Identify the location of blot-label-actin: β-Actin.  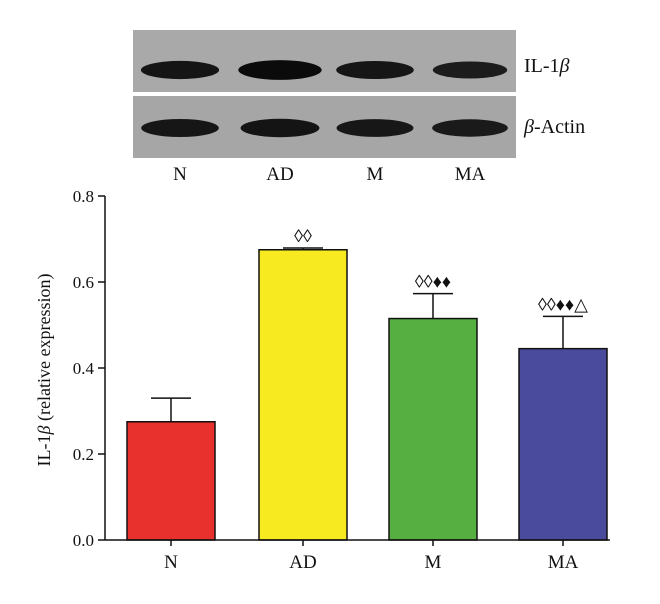
(554, 127).